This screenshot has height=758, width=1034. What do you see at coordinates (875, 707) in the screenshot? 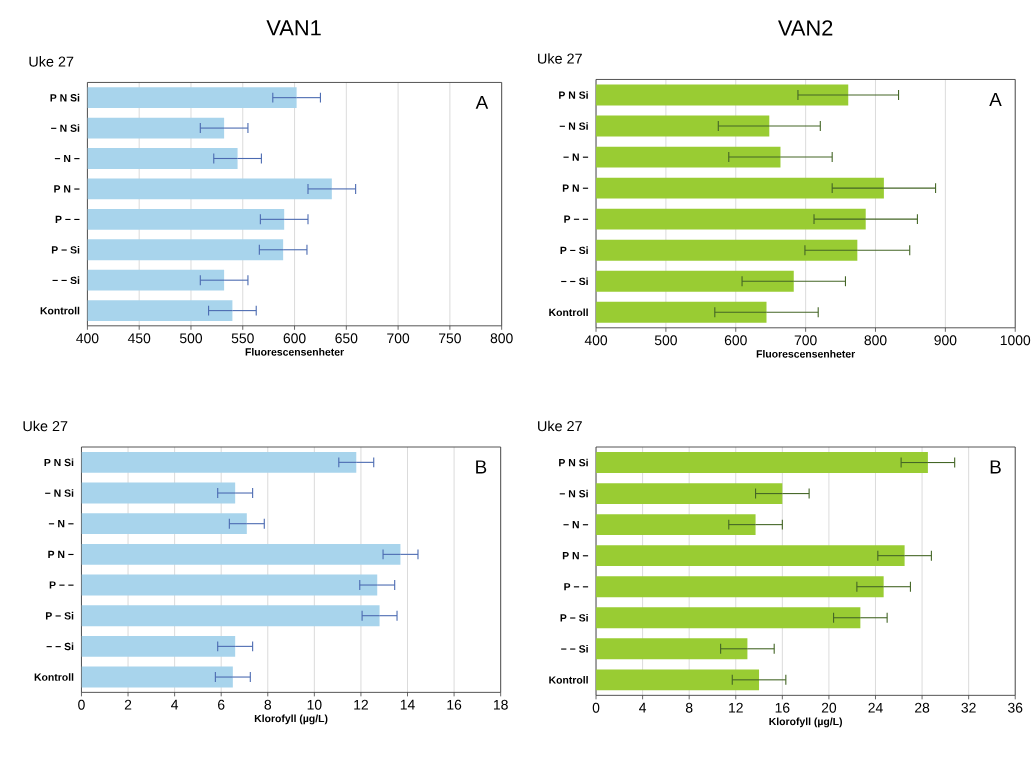
I see `x-tick-label: 24` at bounding box center [875, 707].